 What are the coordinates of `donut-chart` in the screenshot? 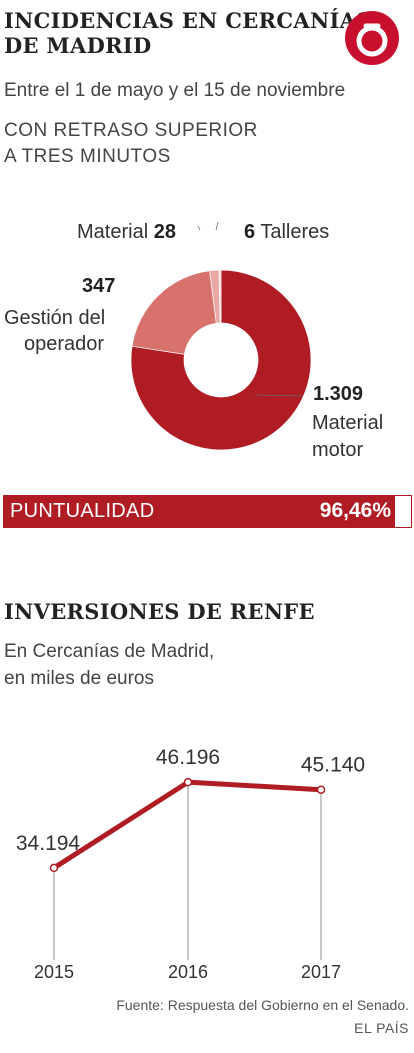 It's located at (221, 336).